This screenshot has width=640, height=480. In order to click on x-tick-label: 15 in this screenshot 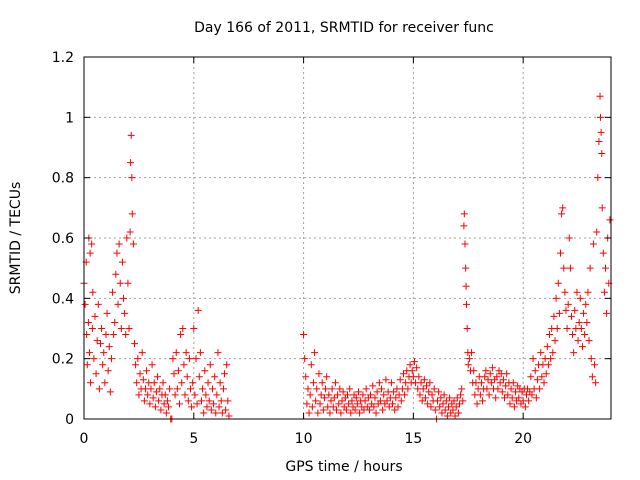, I will do `click(413, 439)`.